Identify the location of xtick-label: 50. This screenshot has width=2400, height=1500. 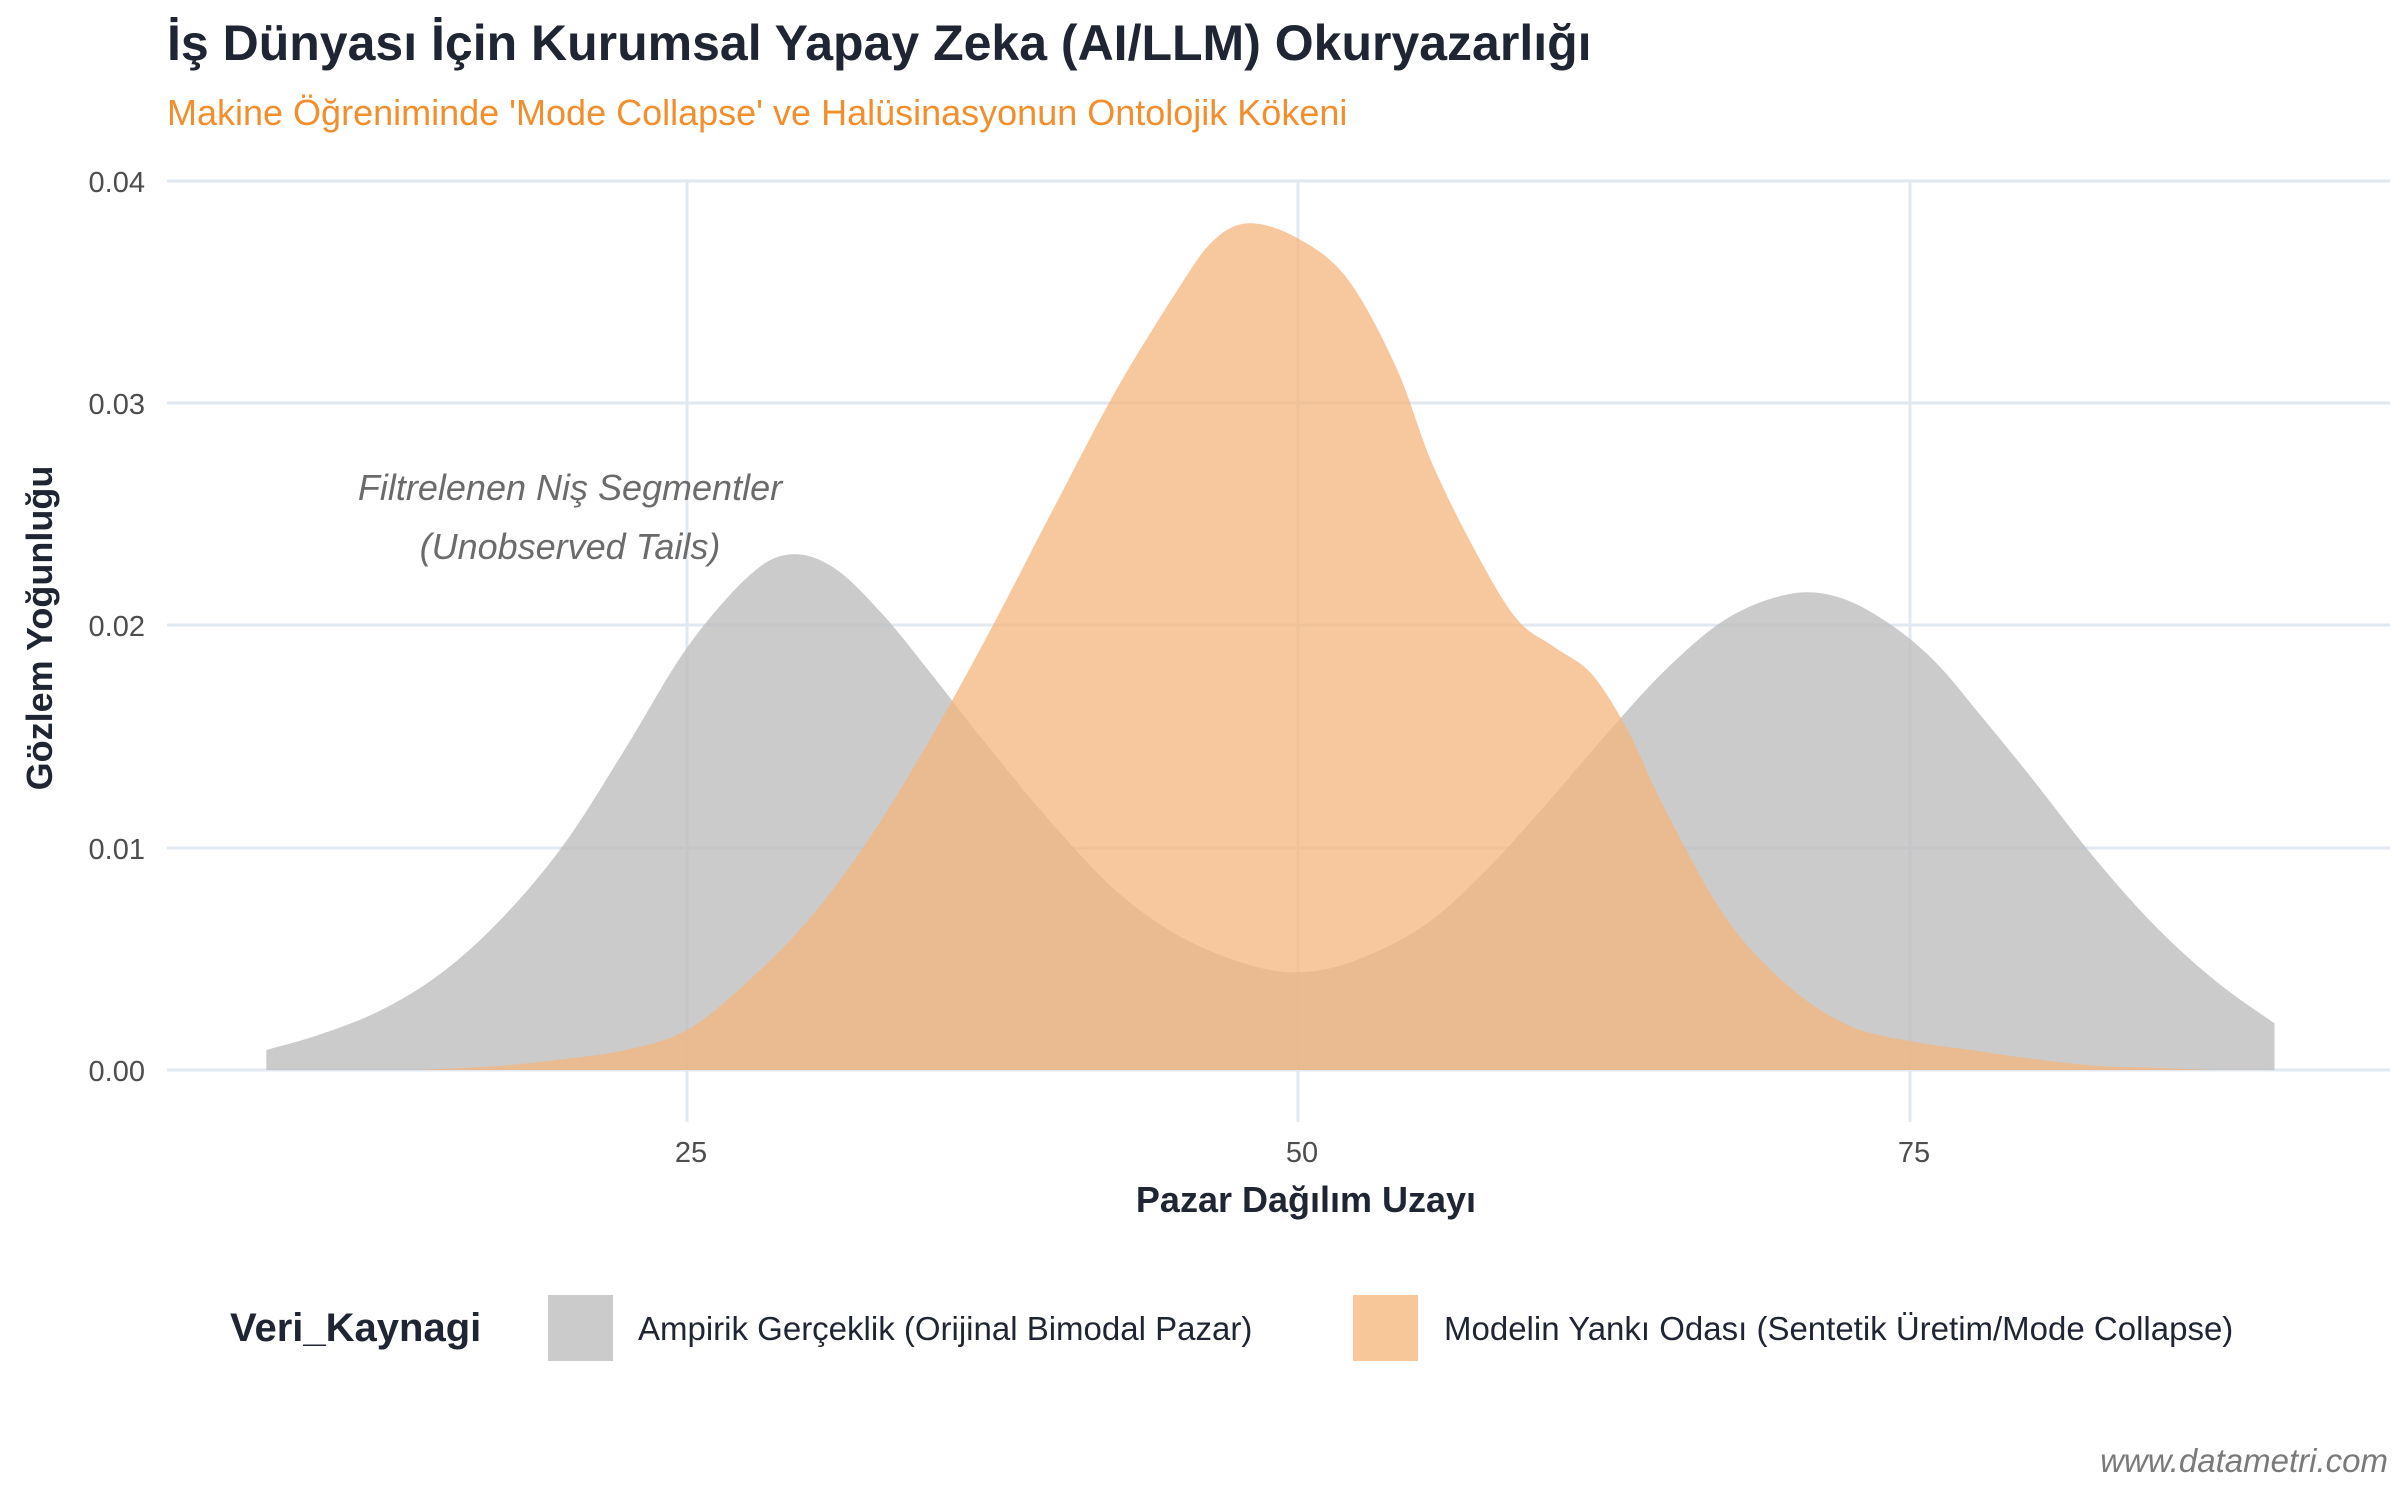
(1302, 1153).